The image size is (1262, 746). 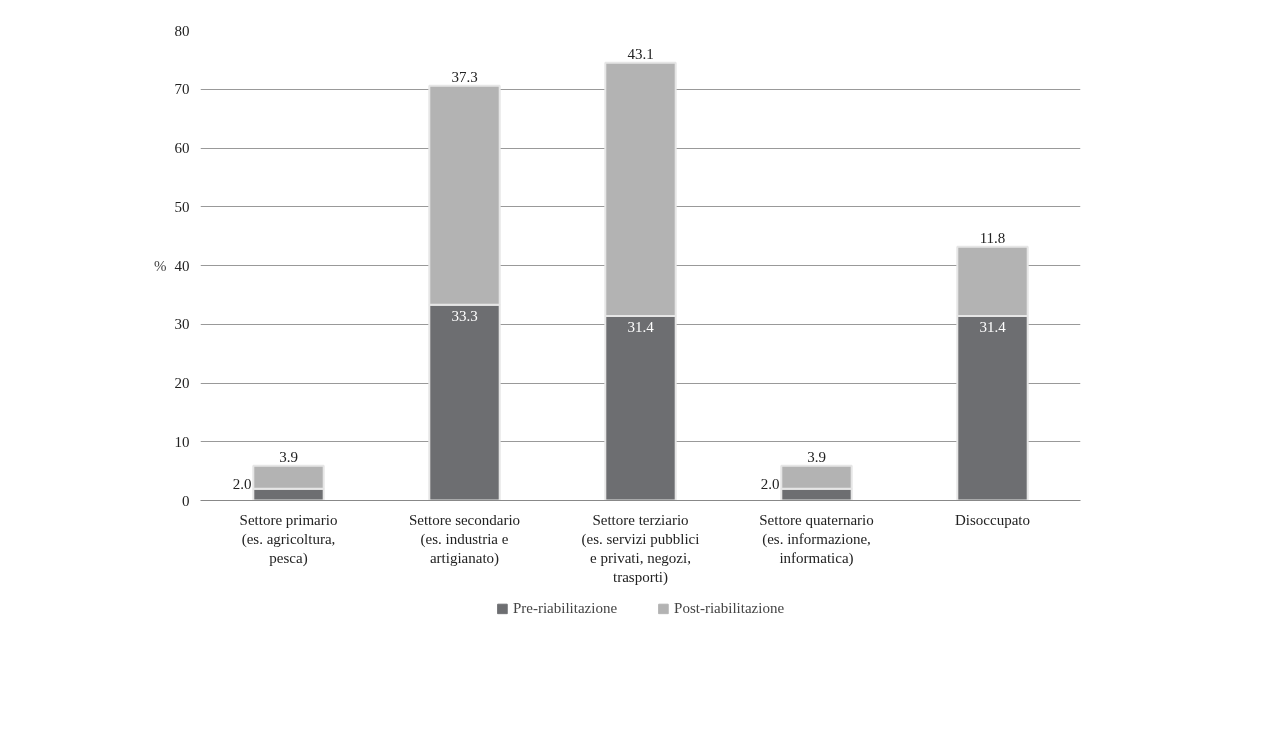 What do you see at coordinates (640, 549) in the screenshot?
I see `x-tick-label: Settore terziario (es. servizi pubblici e privati, negozi, trasporti)` at bounding box center [640, 549].